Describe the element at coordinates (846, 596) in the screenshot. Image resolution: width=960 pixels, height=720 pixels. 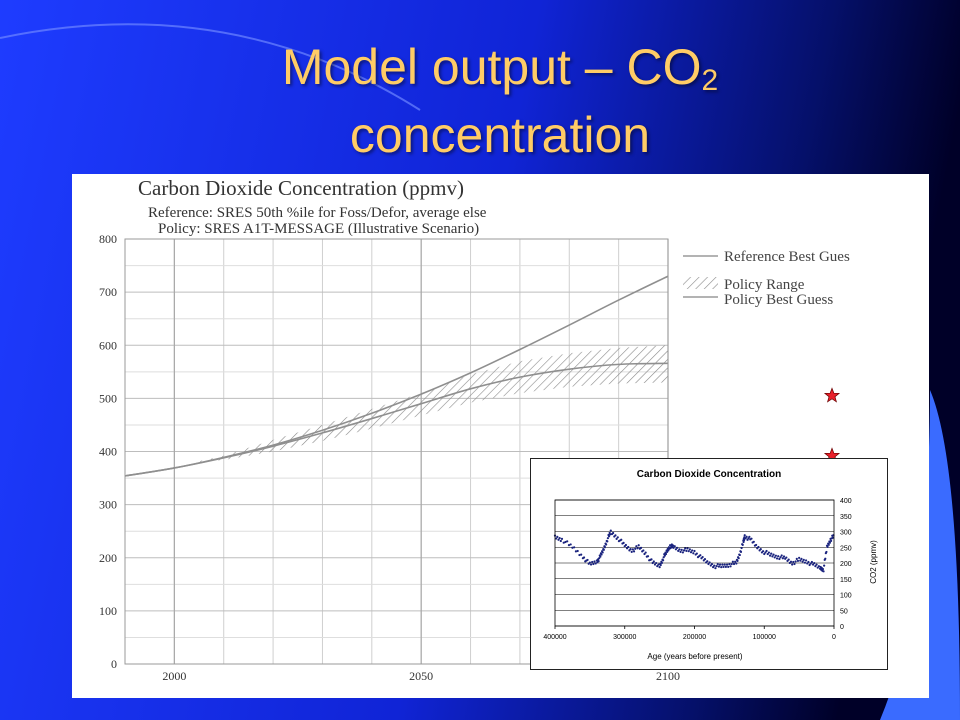
I see `inset-y-tick-label: 100` at that location.